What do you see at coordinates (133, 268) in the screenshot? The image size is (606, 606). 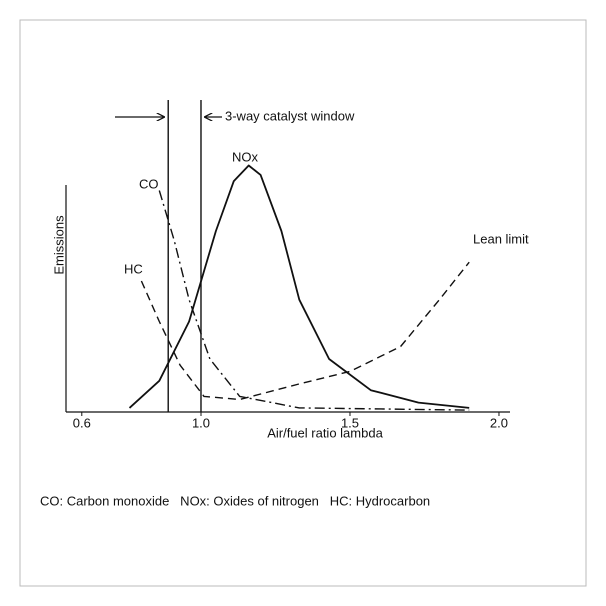 I see `series-label: HC` at bounding box center [133, 268].